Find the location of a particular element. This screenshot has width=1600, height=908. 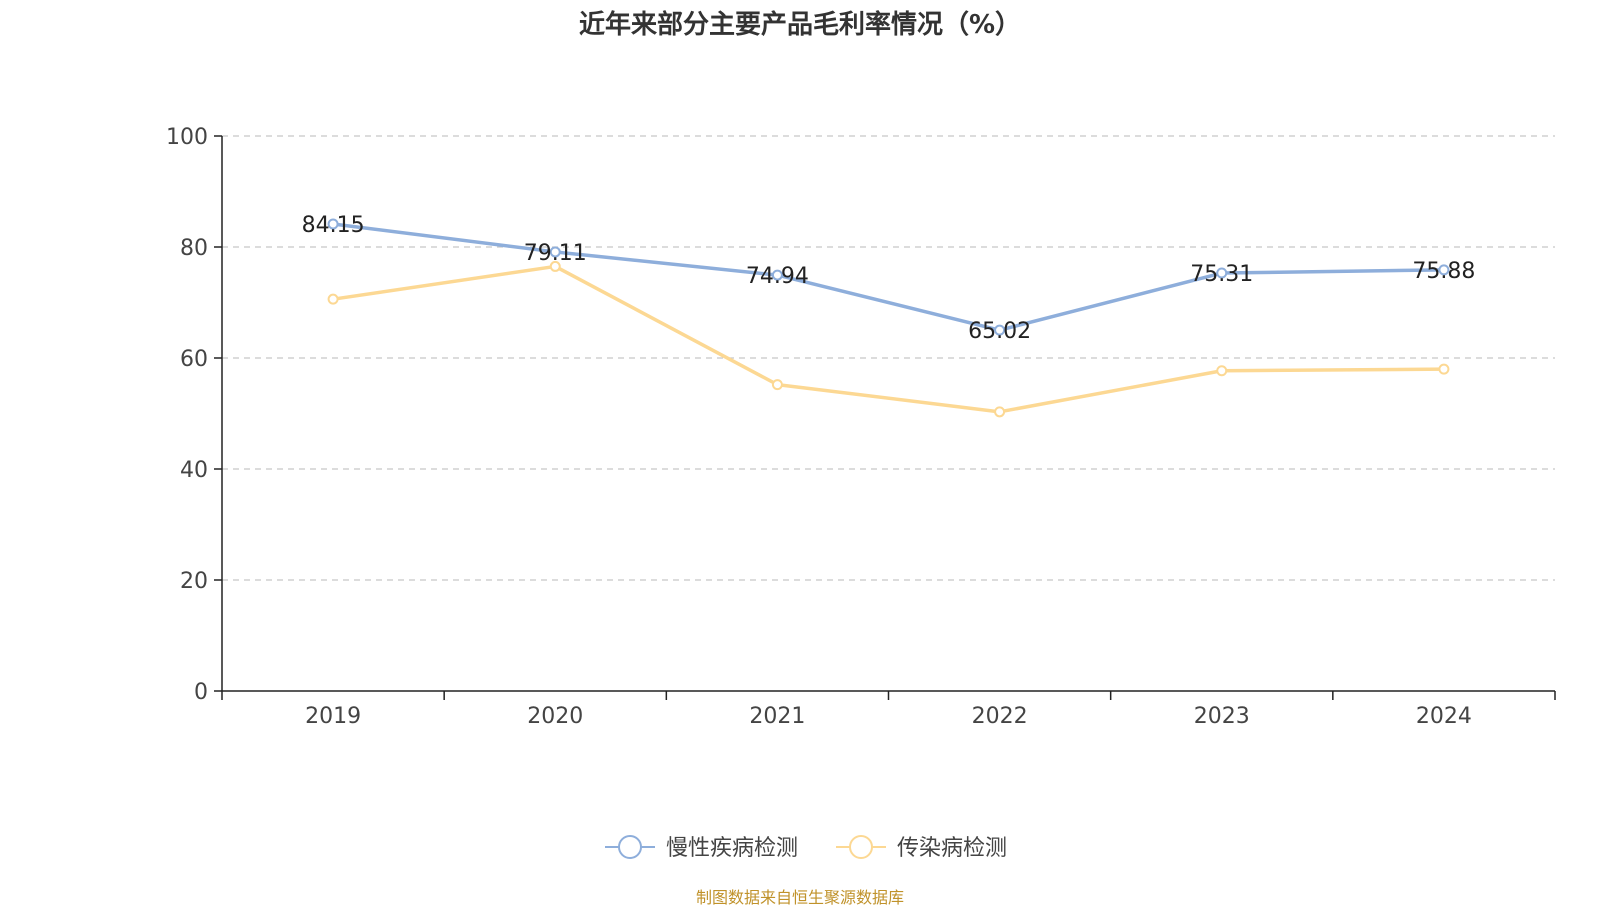

x-tick-label: 2020 is located at coordinates (555, 716).